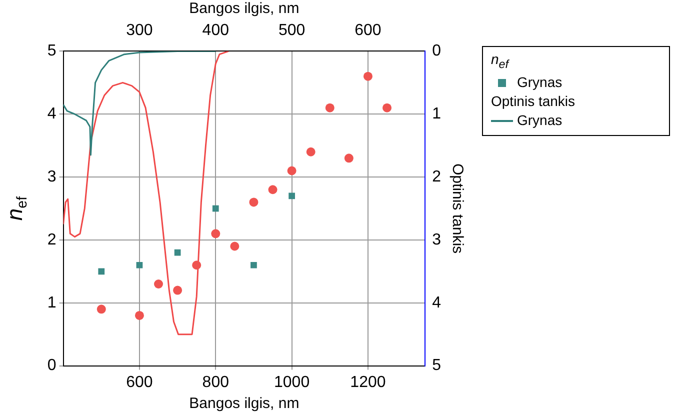 This screenshot has height=413, width=687. Describe the element at coordinates (437, 51) in the screenshot. I see `y2-tick-label: 0` at that location.